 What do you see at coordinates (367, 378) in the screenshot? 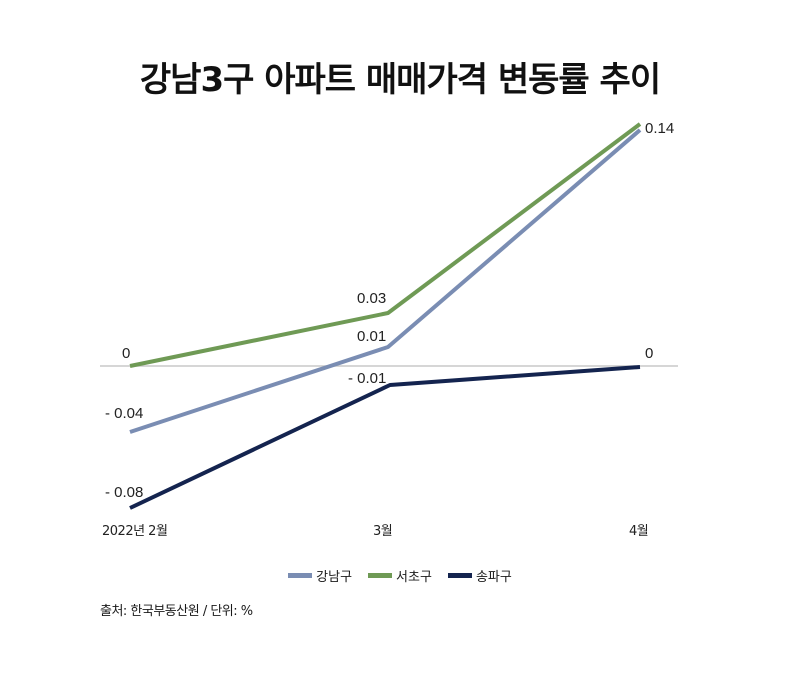
I see `label-songpa-mar: - 0.01` at bounding box center [367, 378].